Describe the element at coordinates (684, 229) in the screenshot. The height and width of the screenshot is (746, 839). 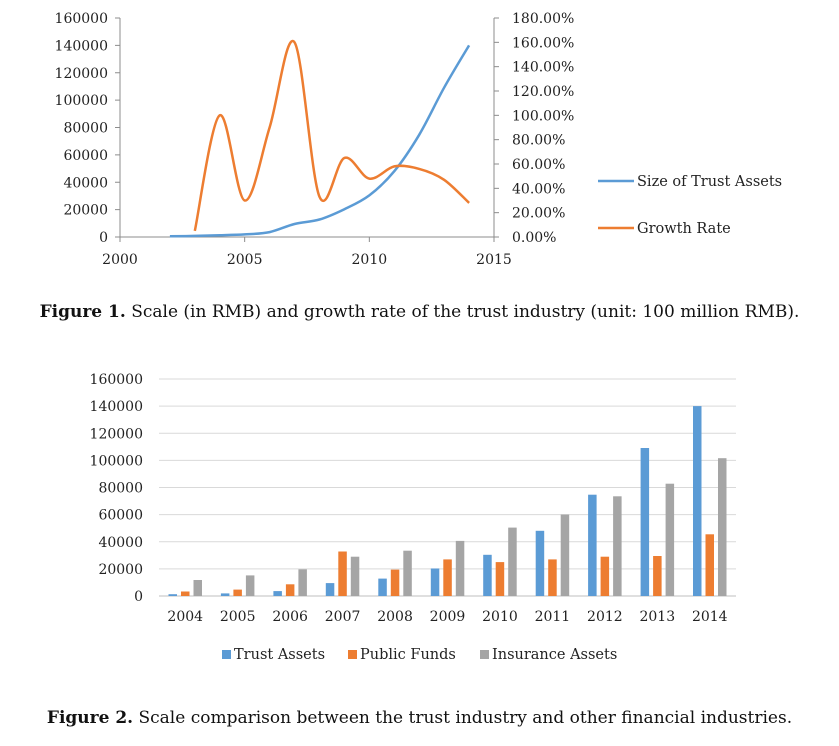
I see `legend-label: Growth Rate` at that location.